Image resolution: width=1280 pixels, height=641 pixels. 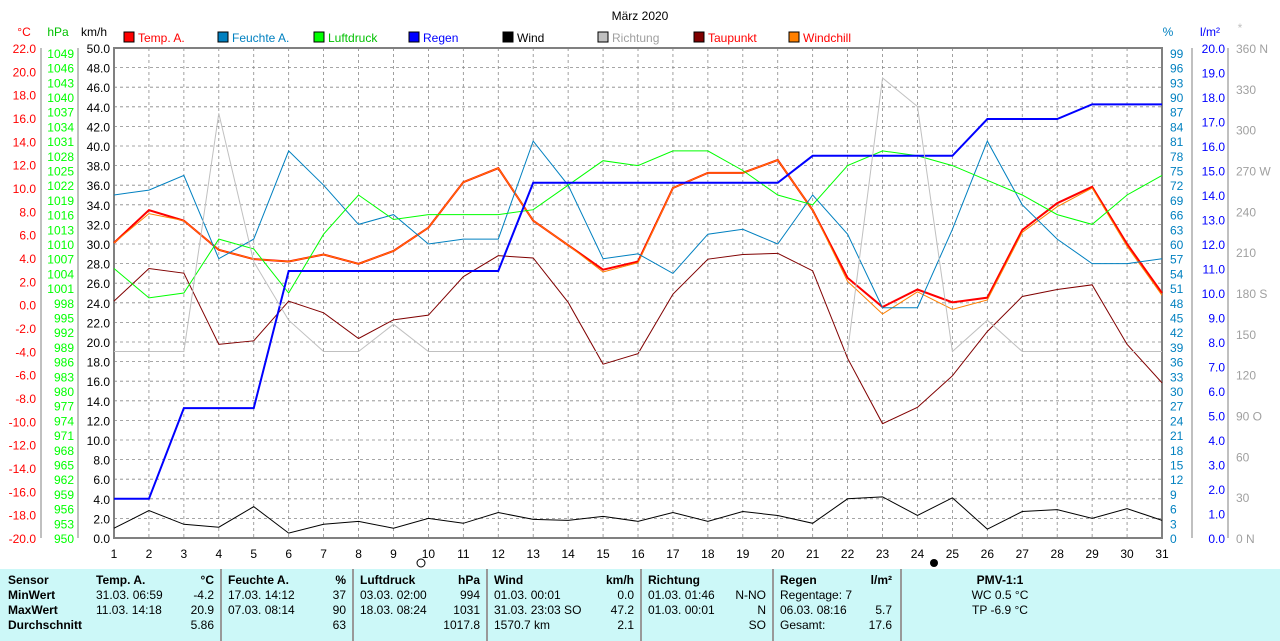 What do you see at coordinates (1246, 253) in the screenshot?
I see `direction-tick-label: 210` at bounding box center [1246, 253].